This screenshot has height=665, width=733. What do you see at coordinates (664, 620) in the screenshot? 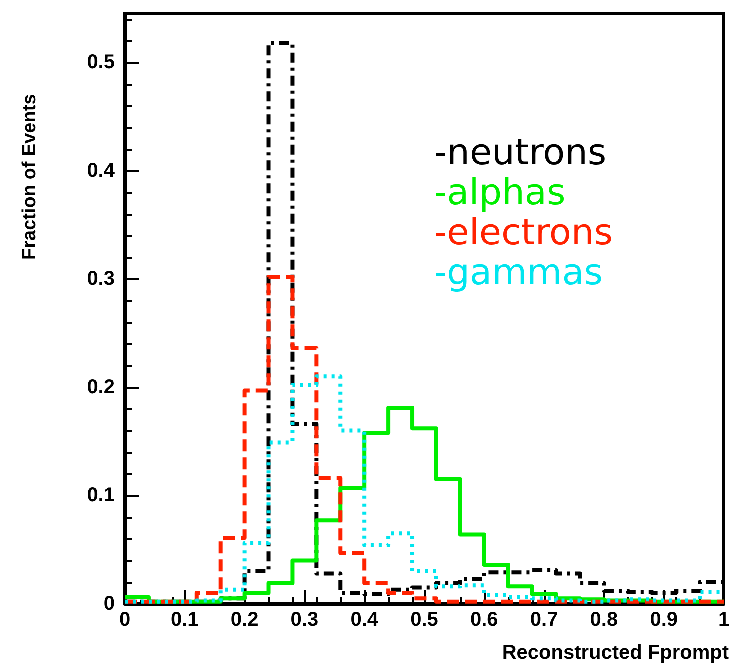
I see `x-tick-label: 0.9` at bounding box center [664, 620].